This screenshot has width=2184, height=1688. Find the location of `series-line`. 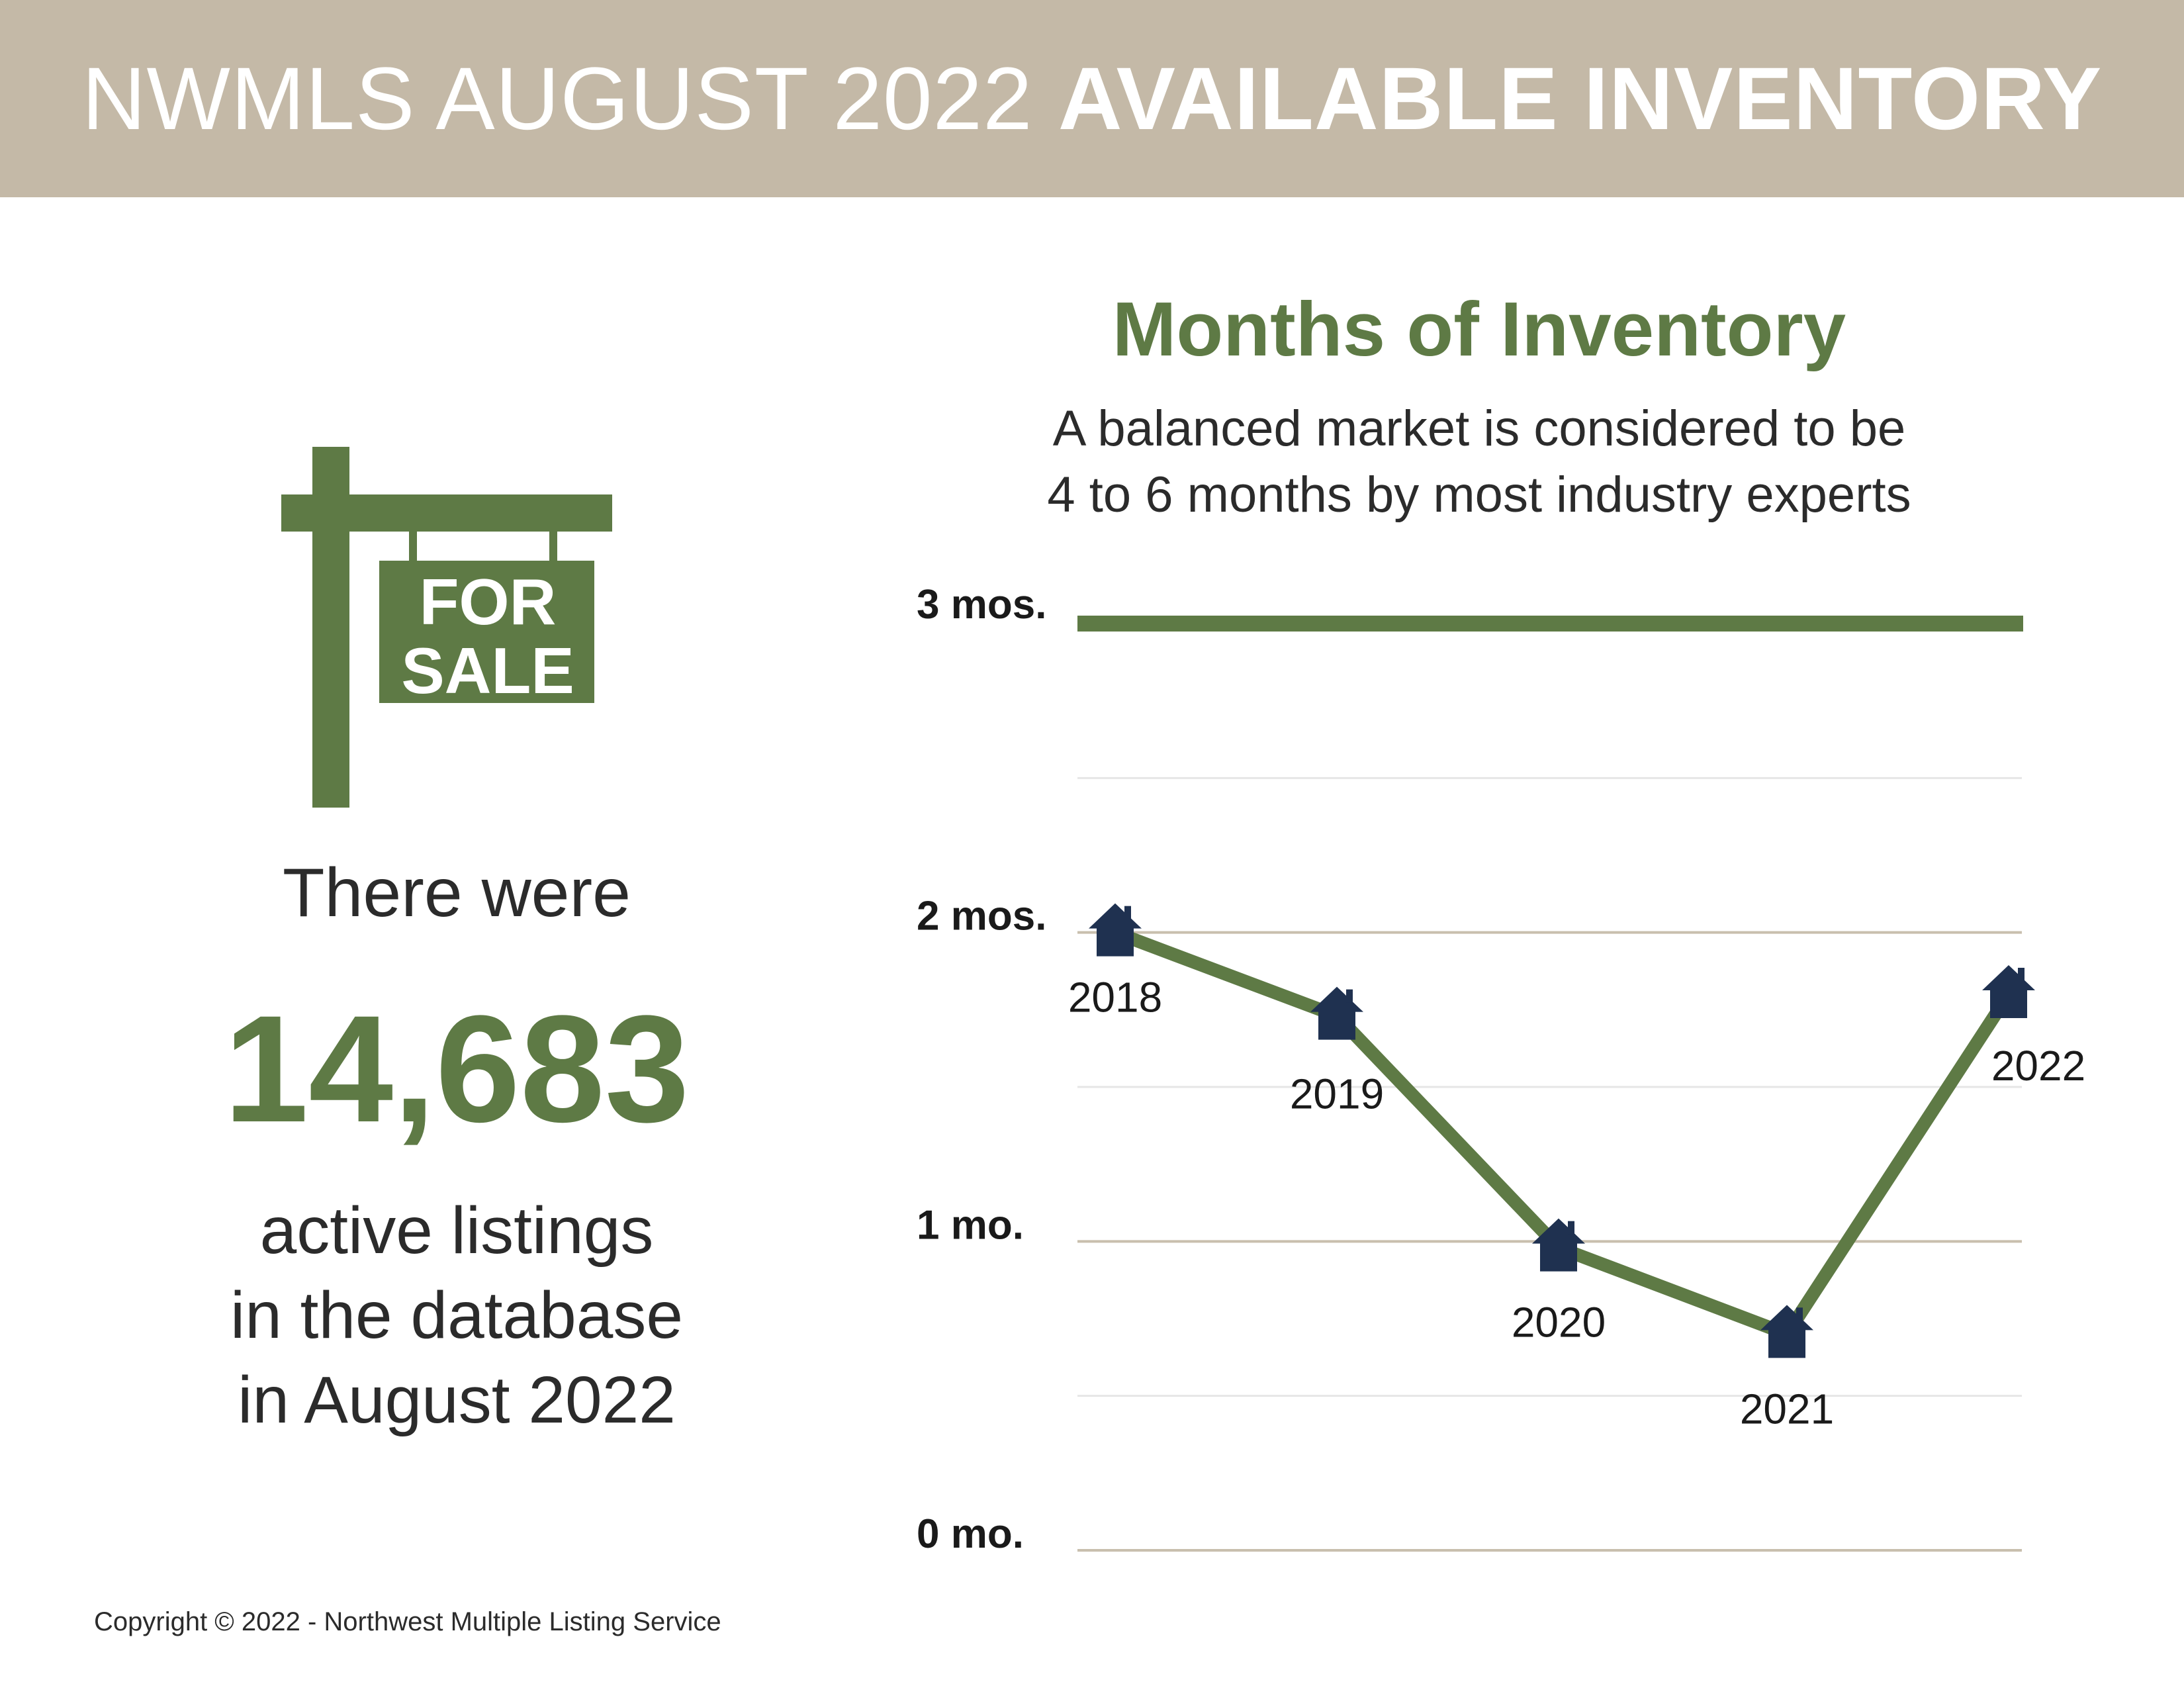

series-line is located at coordinates (1564, 1134).